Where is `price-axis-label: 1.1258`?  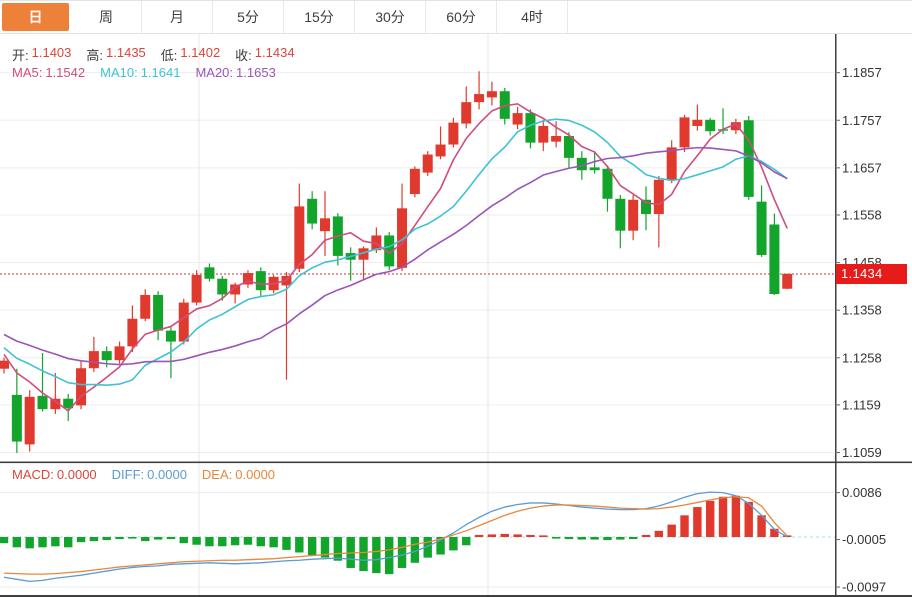
price-axis-label: 1.1258 is located at coordinates (862, 357).